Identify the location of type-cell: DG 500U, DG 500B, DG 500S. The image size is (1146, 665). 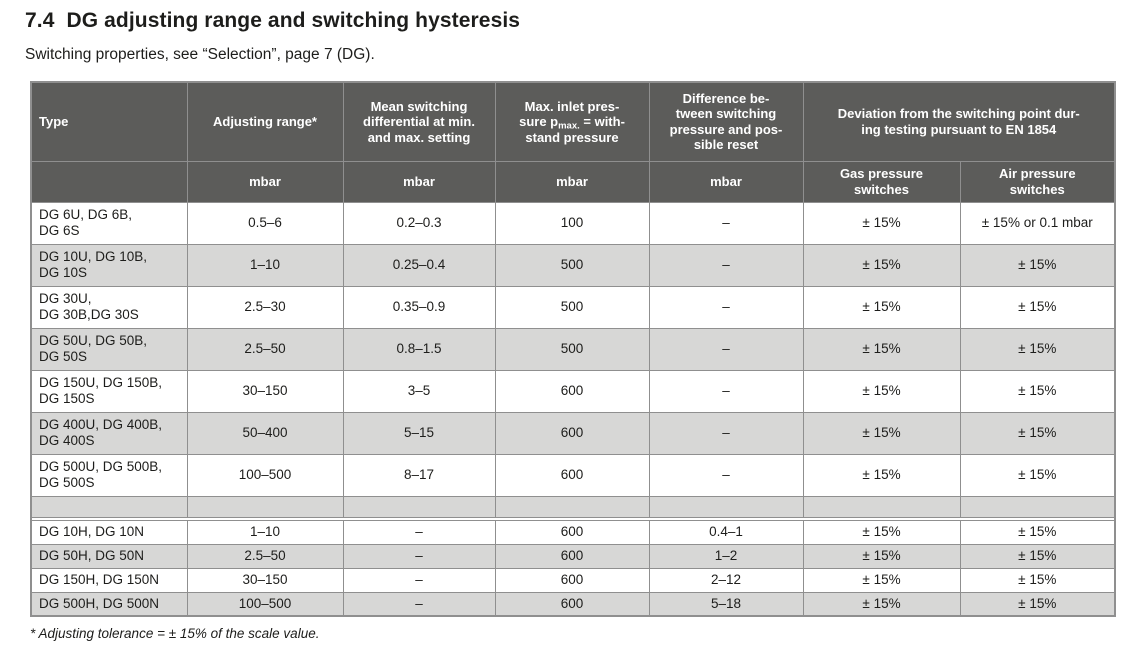
(109, 475).